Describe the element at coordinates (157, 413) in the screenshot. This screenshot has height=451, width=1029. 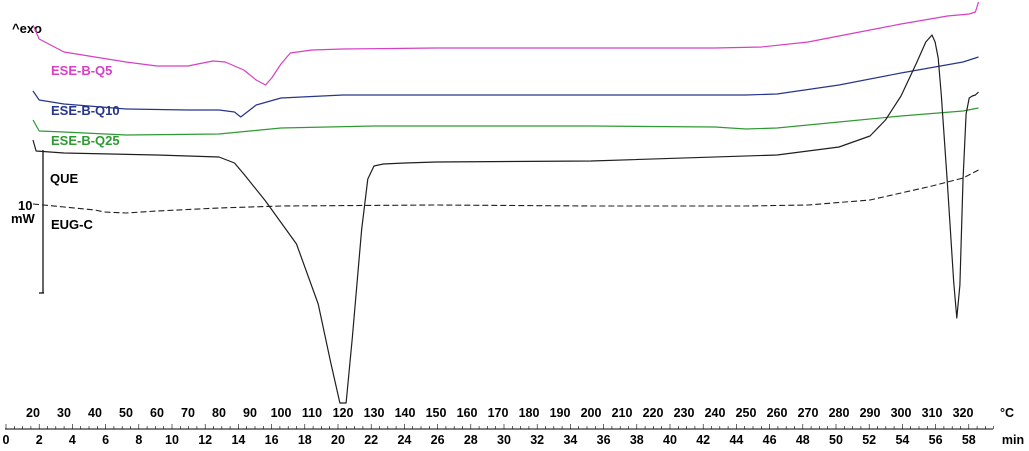
I see `temperature-tick-label: 60` at that location.